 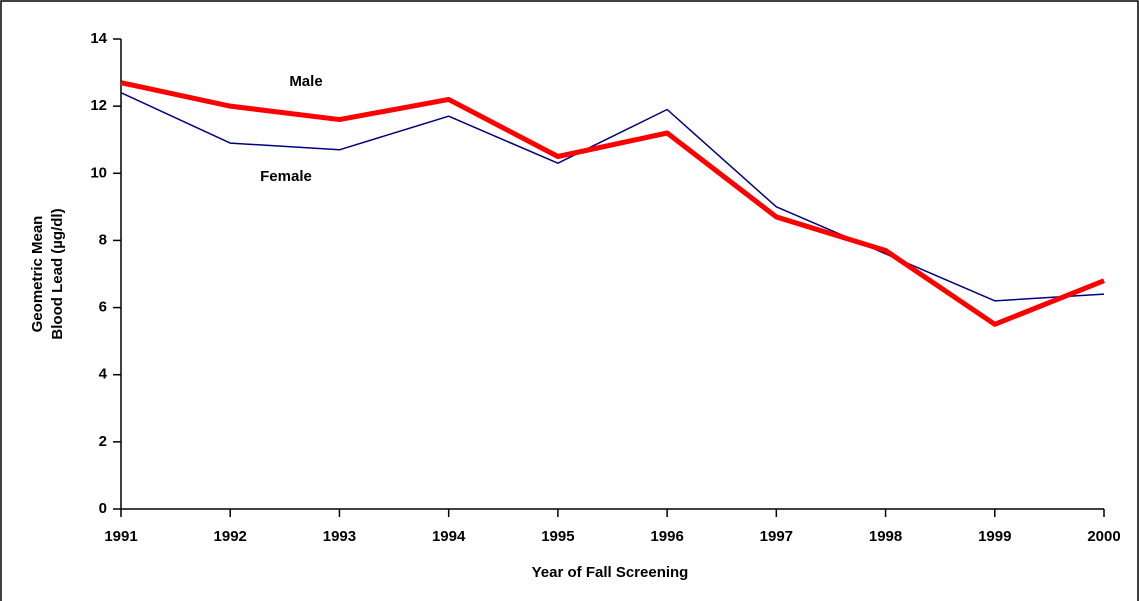 What do you see at coordinates (994, 536) in the screenshot?
I see `x-tick-label: 1999` at bounding box center [994, 536].